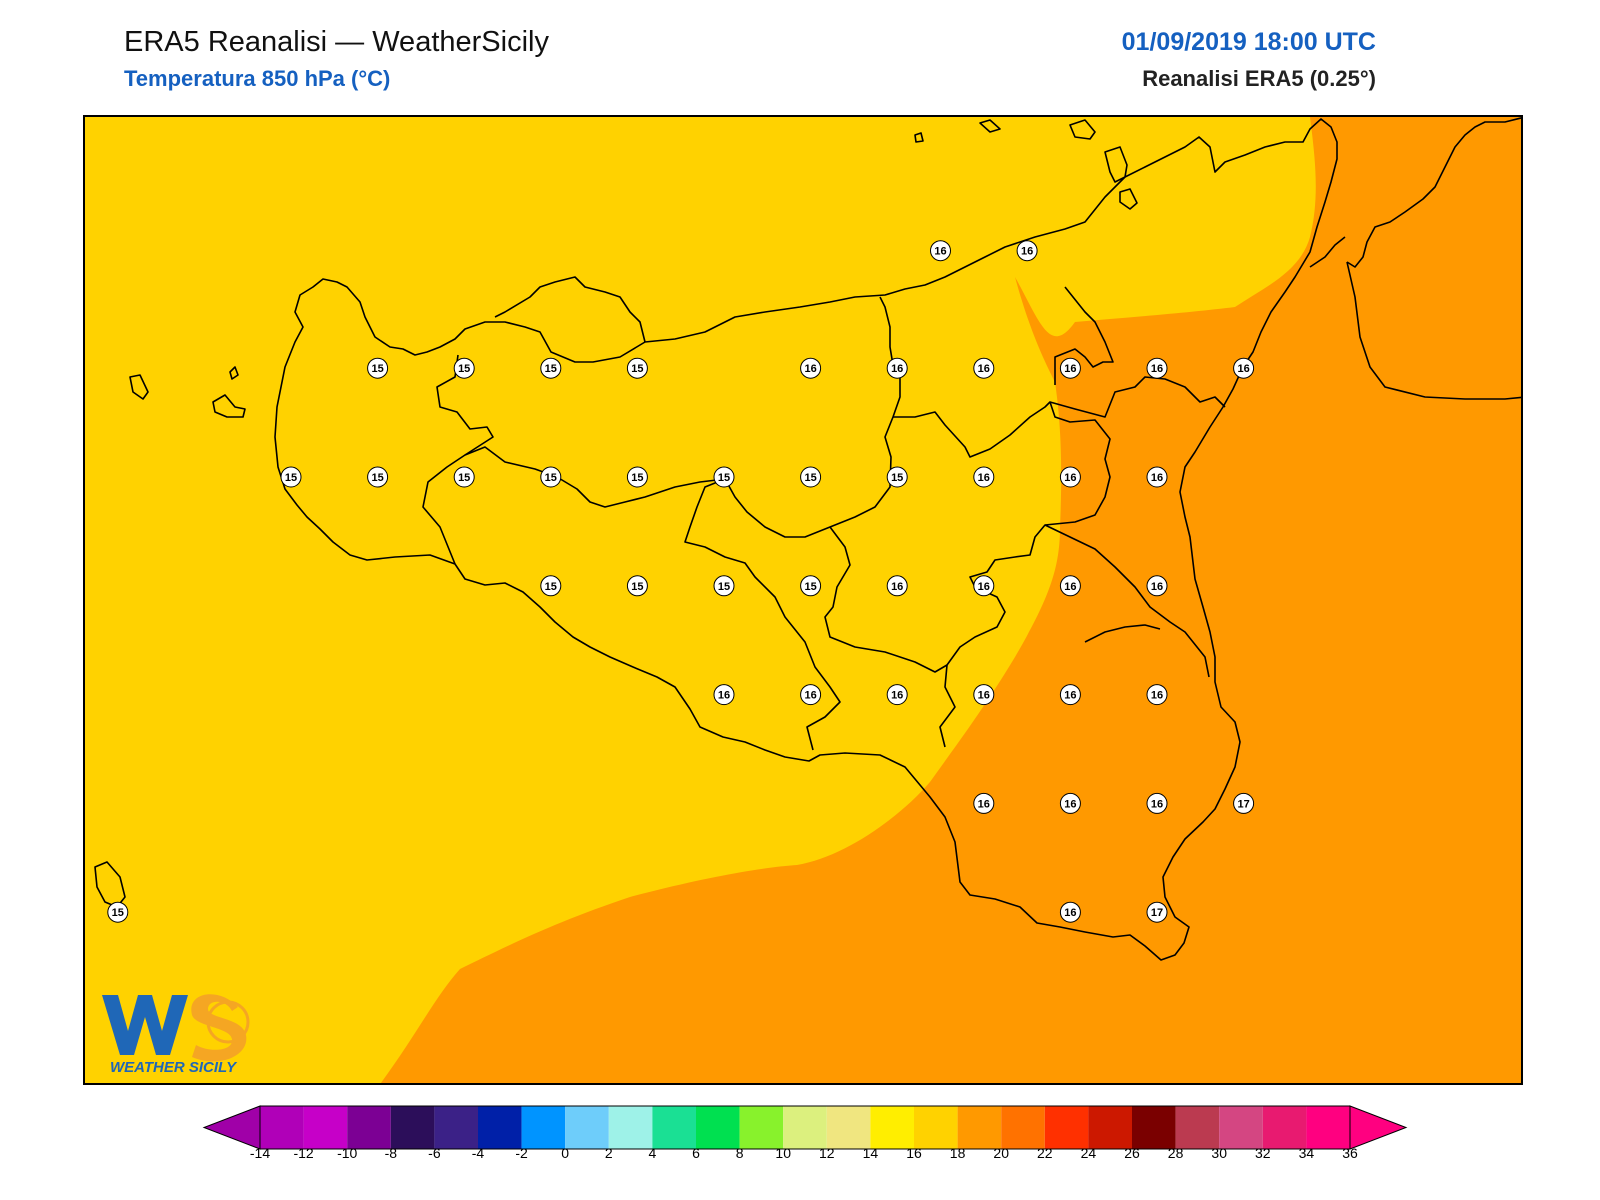 The width and height of the screenshot is (1600, 1200). What do you see at coordinates (478, 1152) in the screenshot?
I see `colorbar-tick-label: -4` at bounding box center [478, 1152].